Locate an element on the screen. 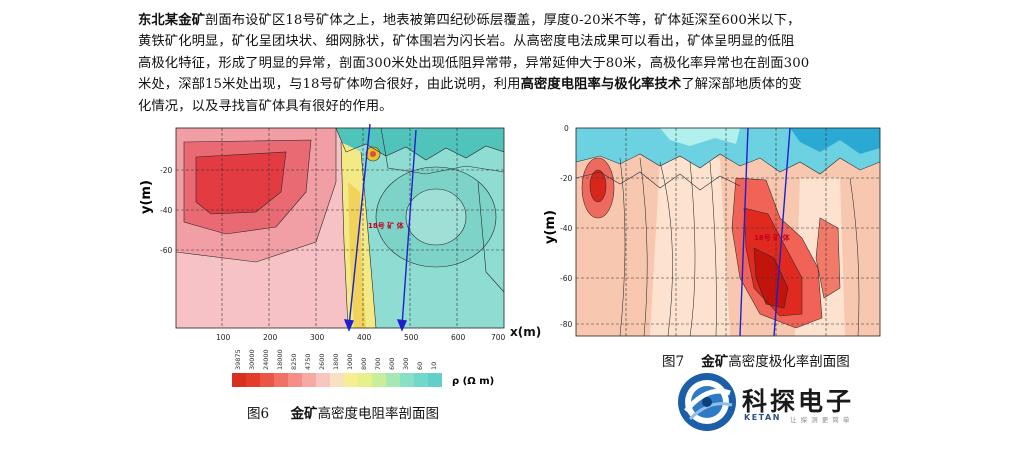 The height and width of the screenshot is (449, 1020). x-tick: 600 is located at coordinates (458, 337).